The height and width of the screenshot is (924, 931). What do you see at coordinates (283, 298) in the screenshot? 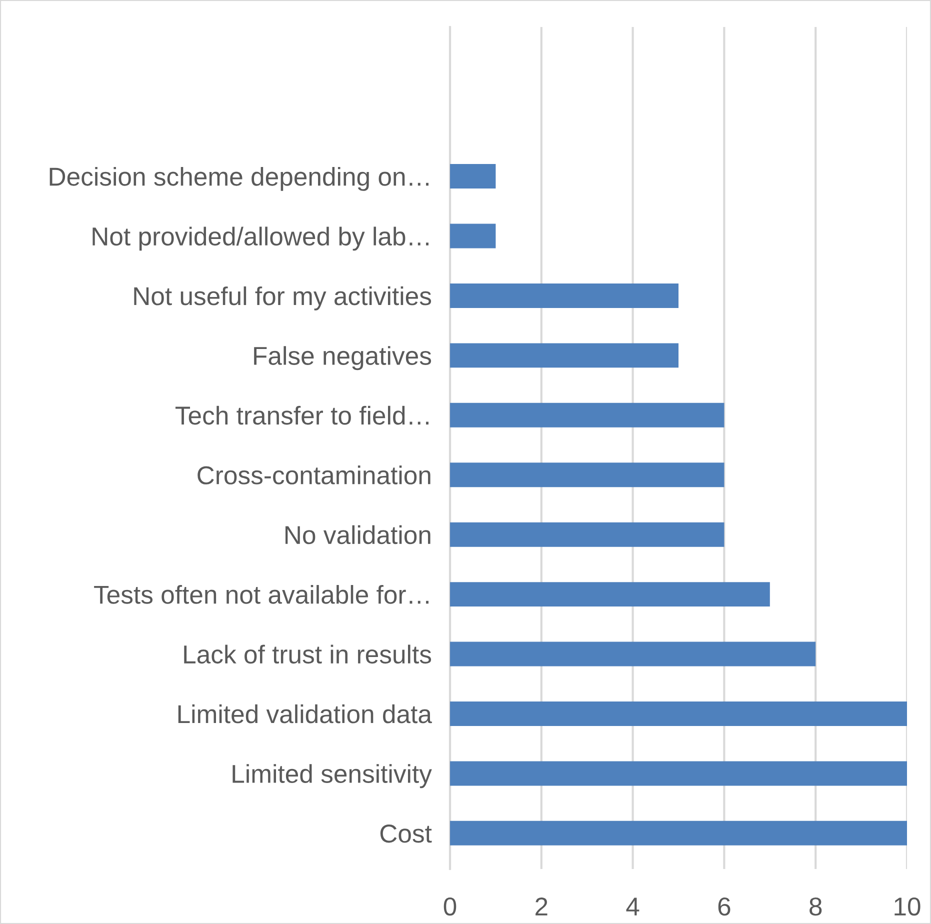
I see `y-tick-label: Not useful for my activities` at bounding box center [283, 298].